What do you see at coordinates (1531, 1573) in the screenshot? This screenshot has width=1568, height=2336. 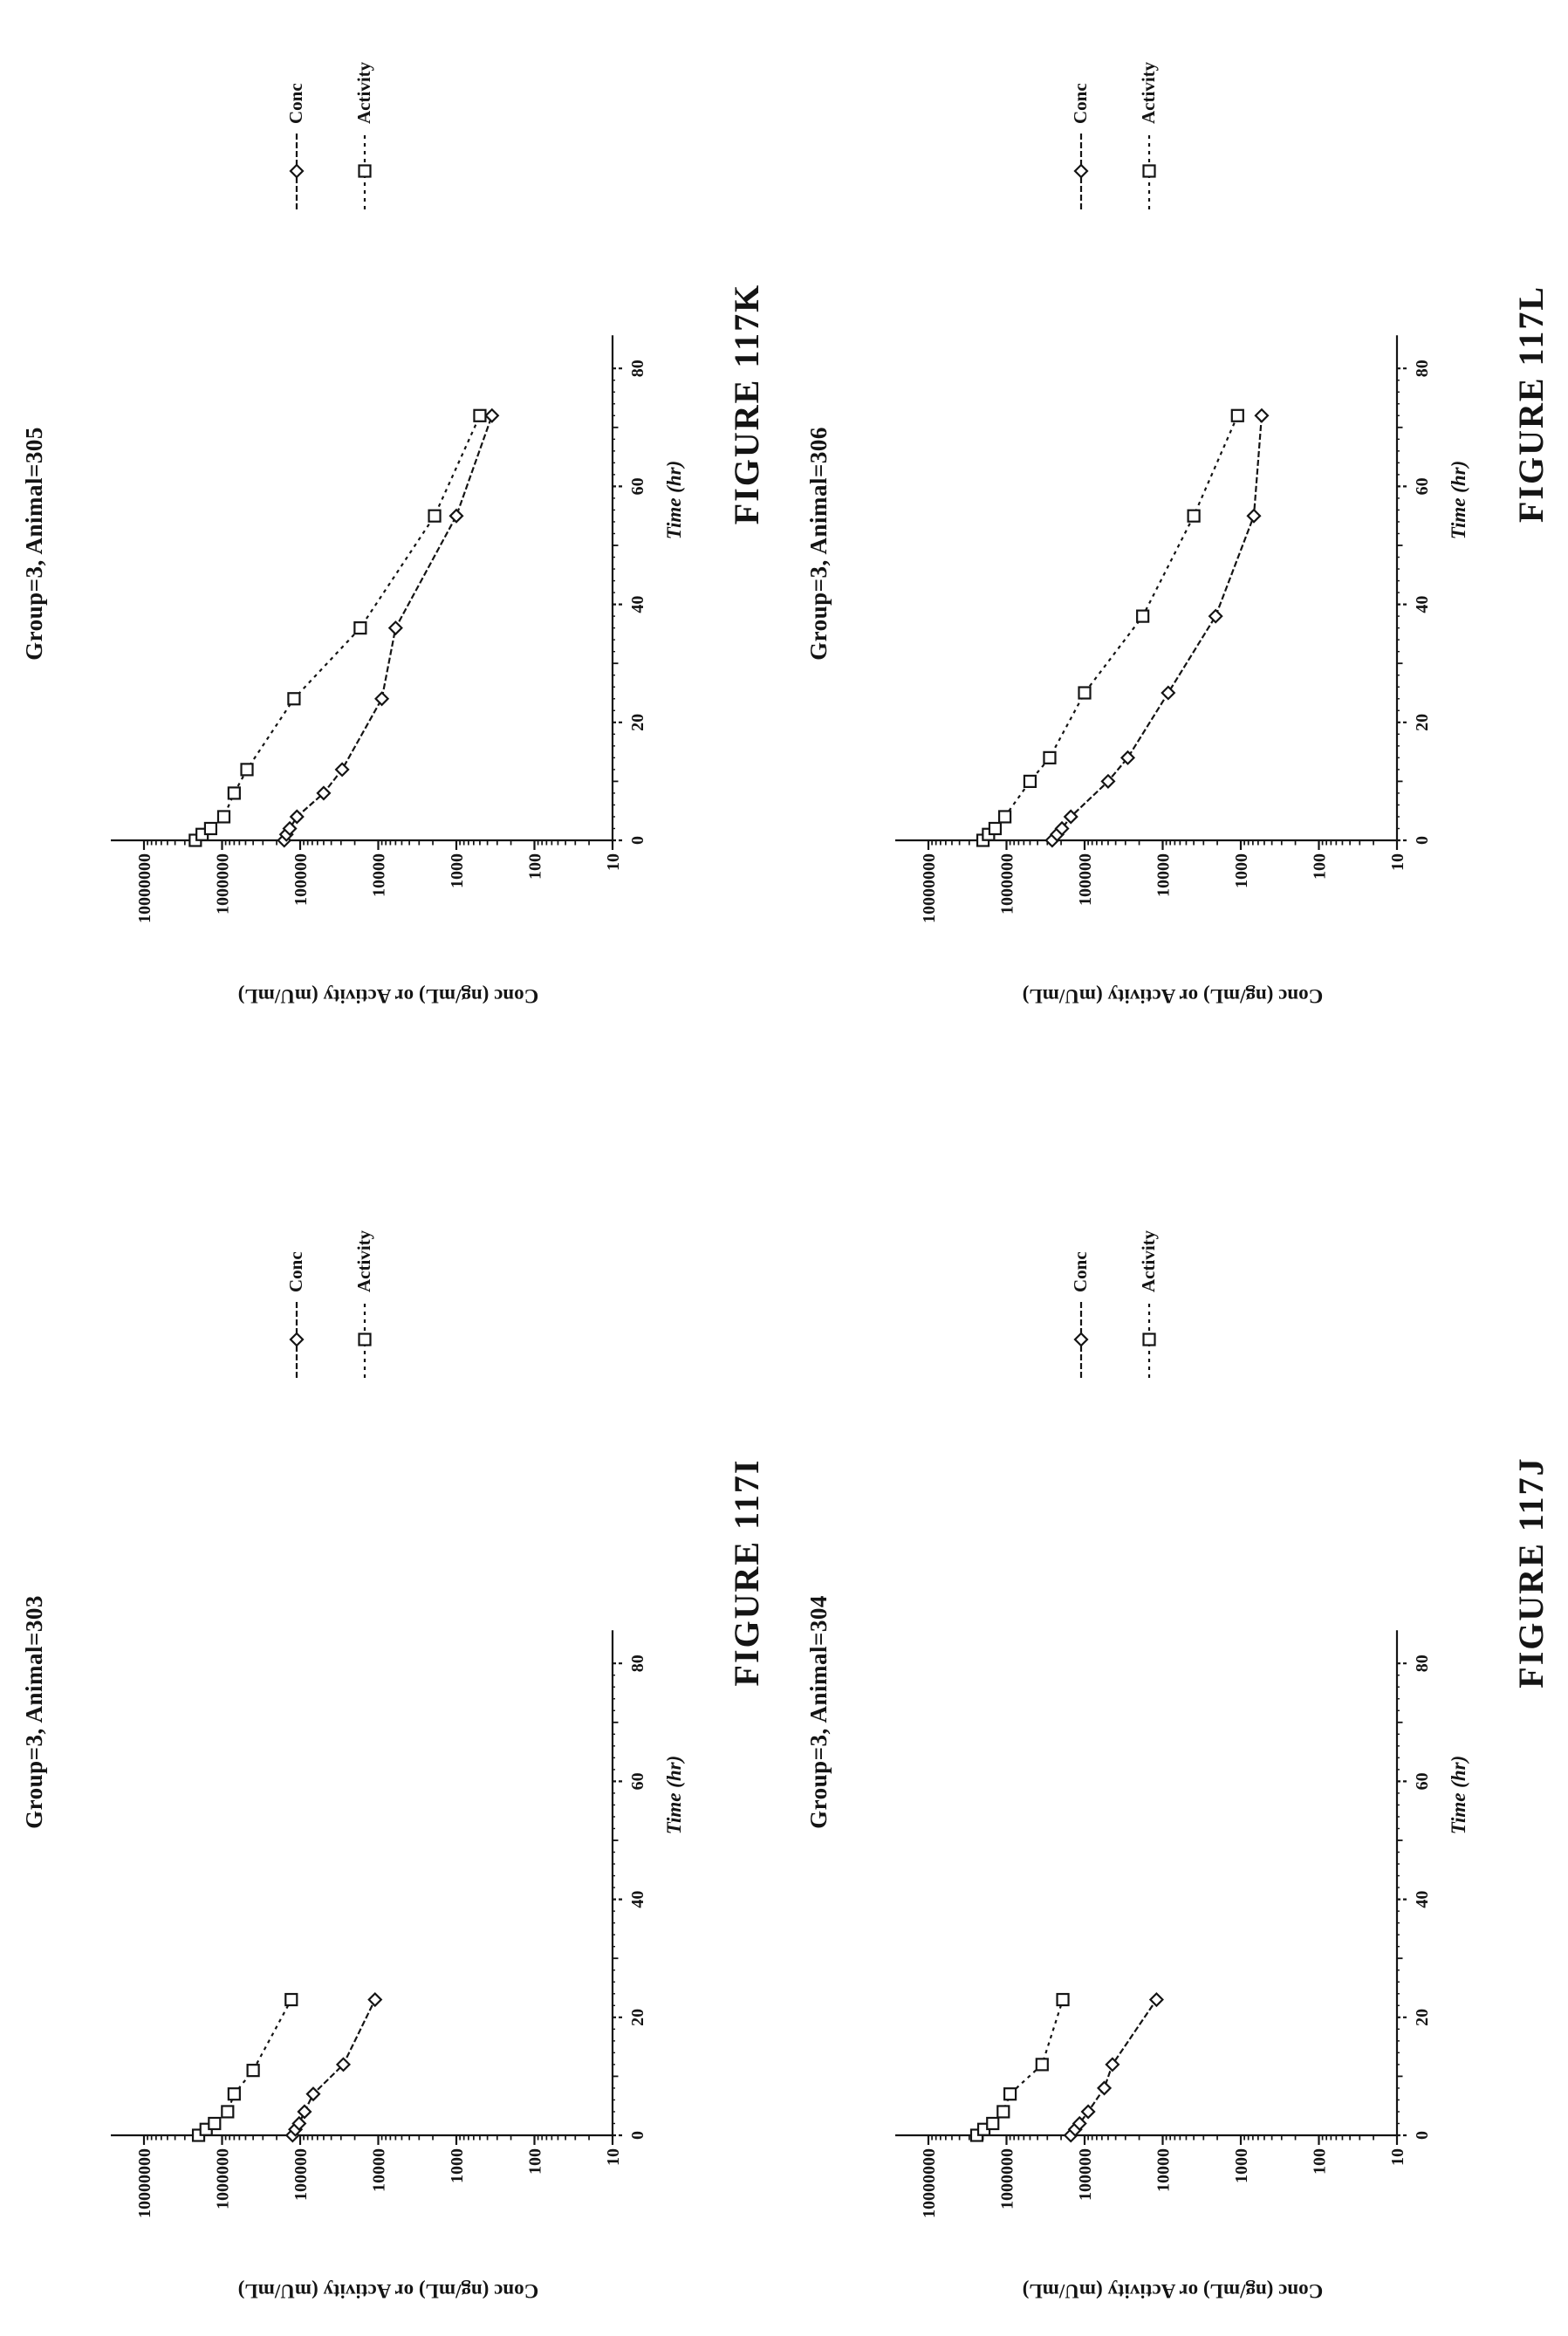 I see `figure-caption: FIGURE 117J` at bounding box center [1531, 1573].